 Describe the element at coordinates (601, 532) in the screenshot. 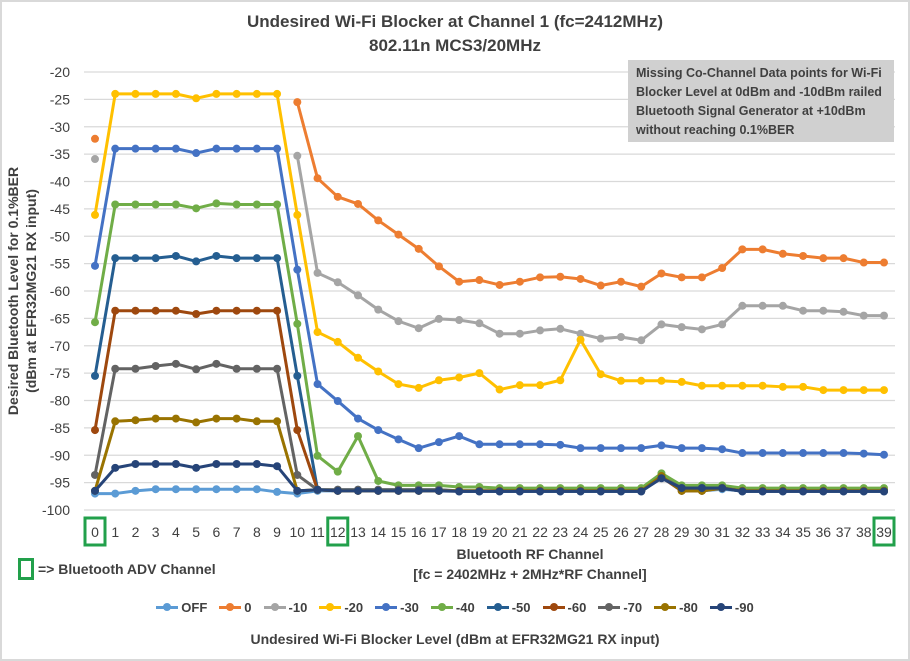

I see `x-tick-label: 25` at that location.